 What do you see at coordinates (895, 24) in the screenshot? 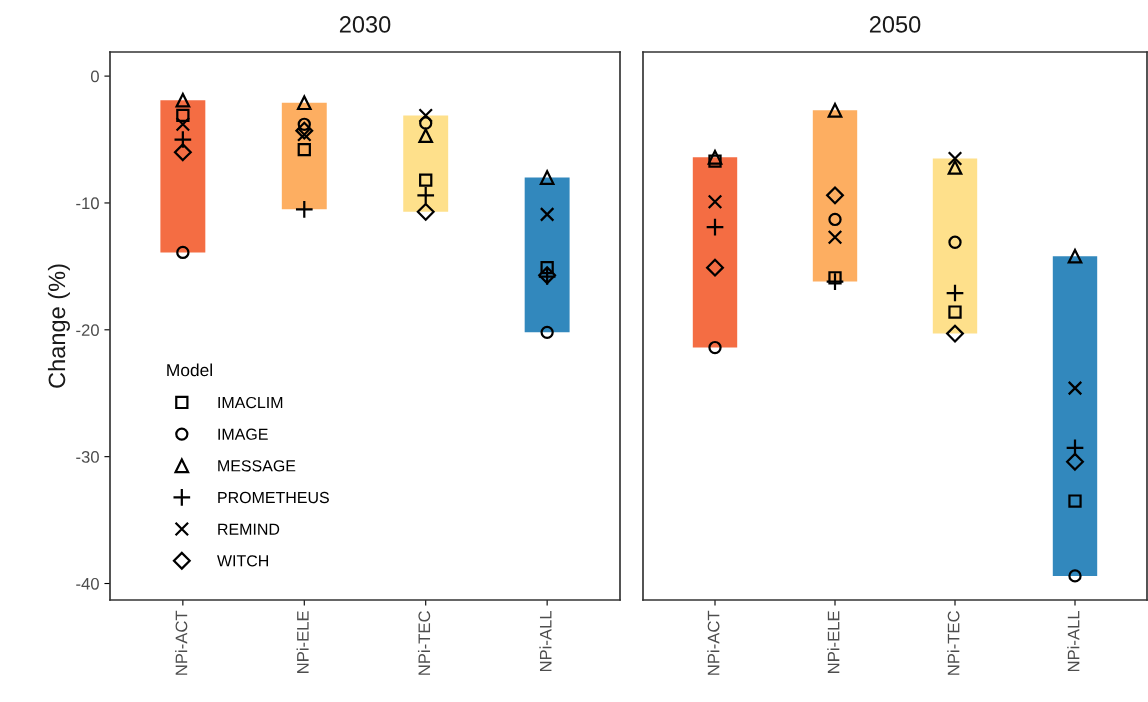
I see `chart-title: 2050` at bounding box center [895, 24].